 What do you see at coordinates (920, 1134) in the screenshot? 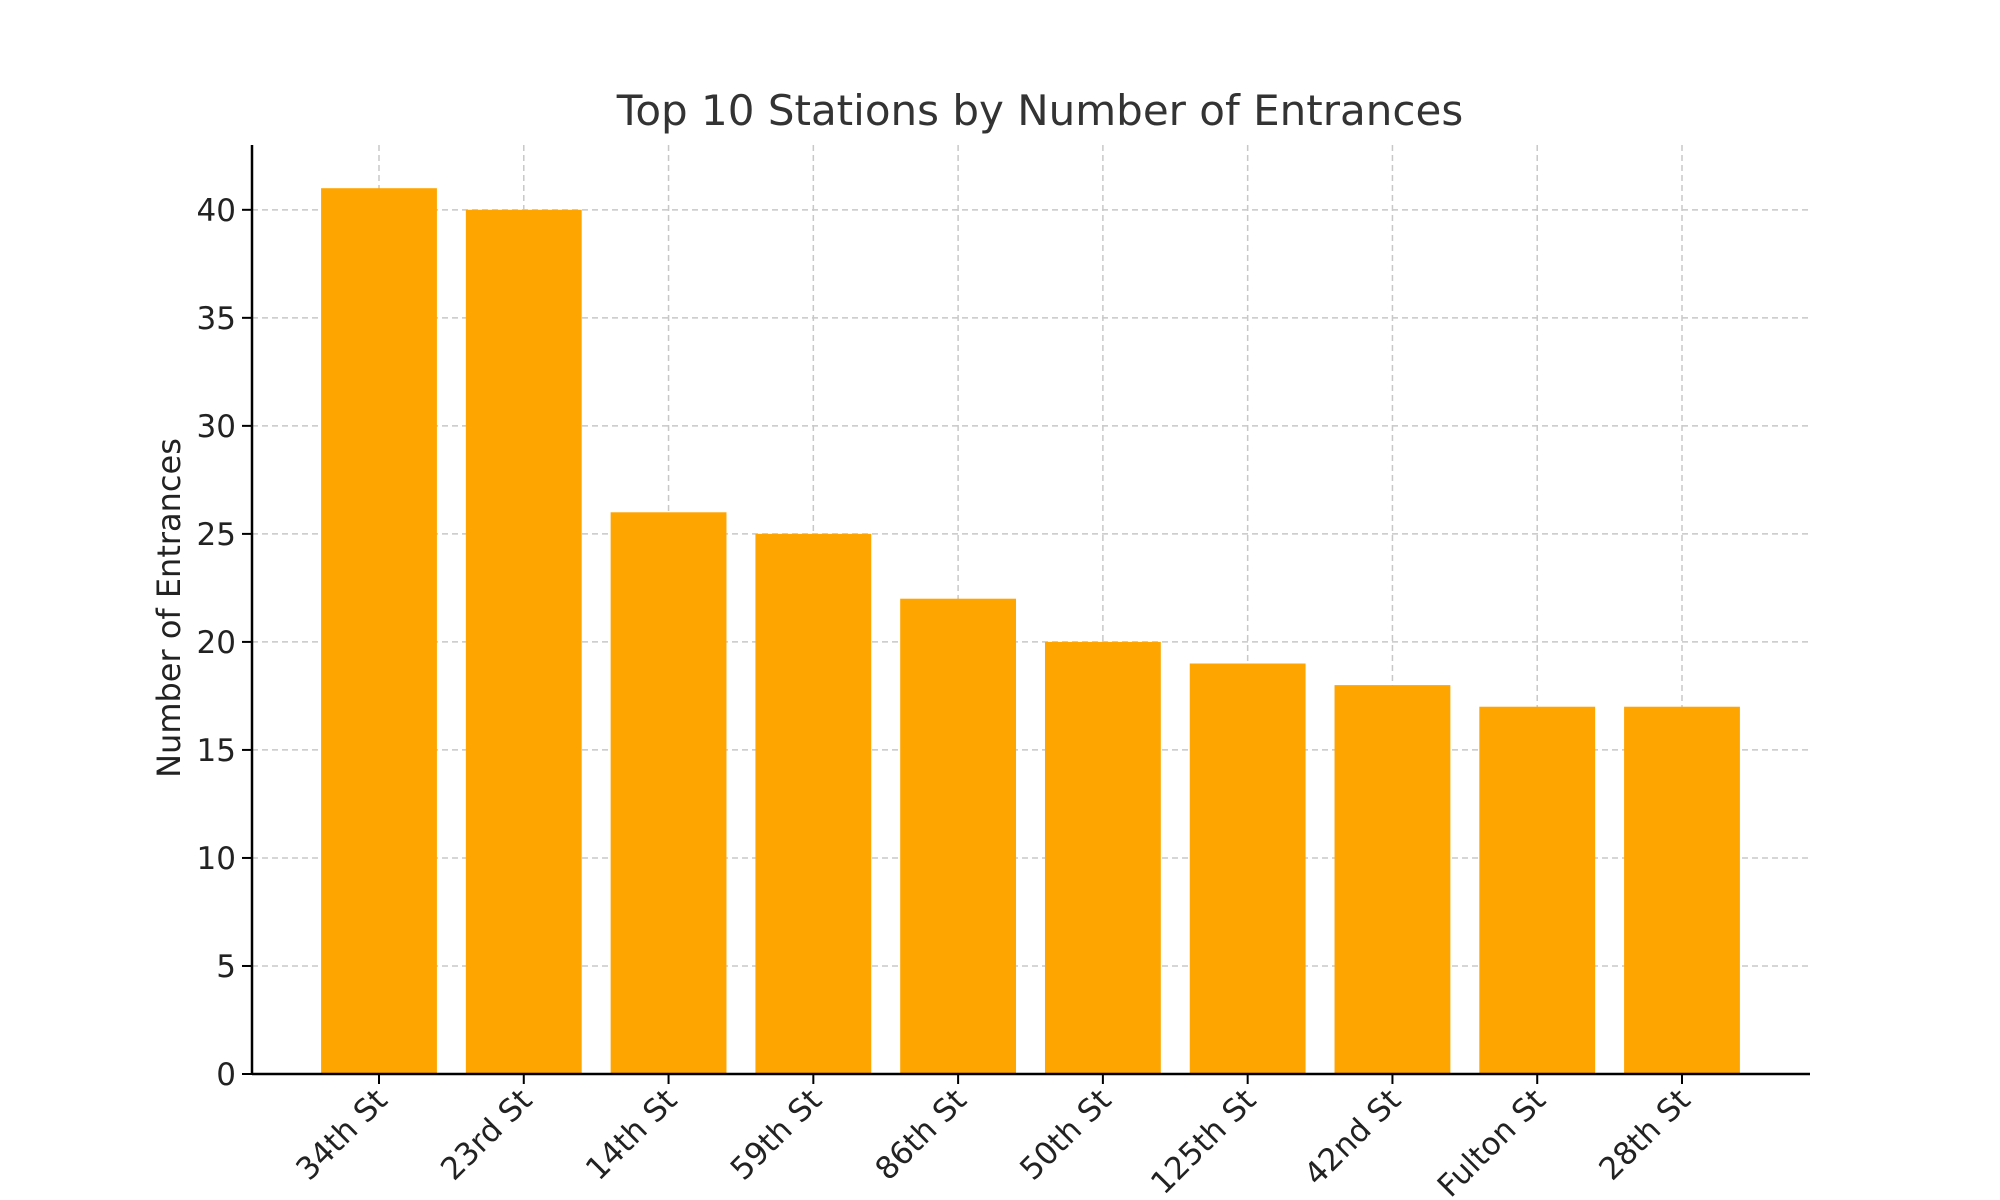
I see `x-tick-label: 86th St` at bounding box center [920, 1134].